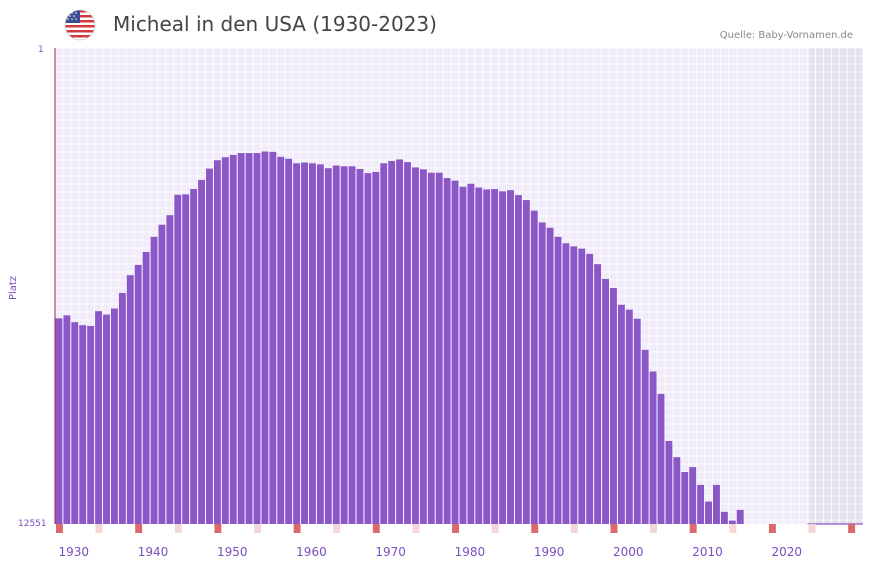 Image resolution: width=873 pixels, height=567 pixels. I want to click on decade-marker-1958, so click(297, 528).